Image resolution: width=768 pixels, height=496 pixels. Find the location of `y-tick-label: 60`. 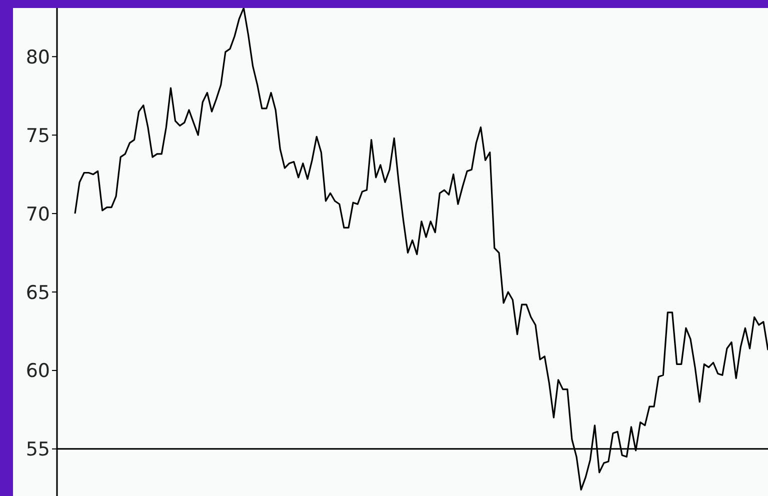

y-tick-label: 60 is located at coordinates (38, 371).